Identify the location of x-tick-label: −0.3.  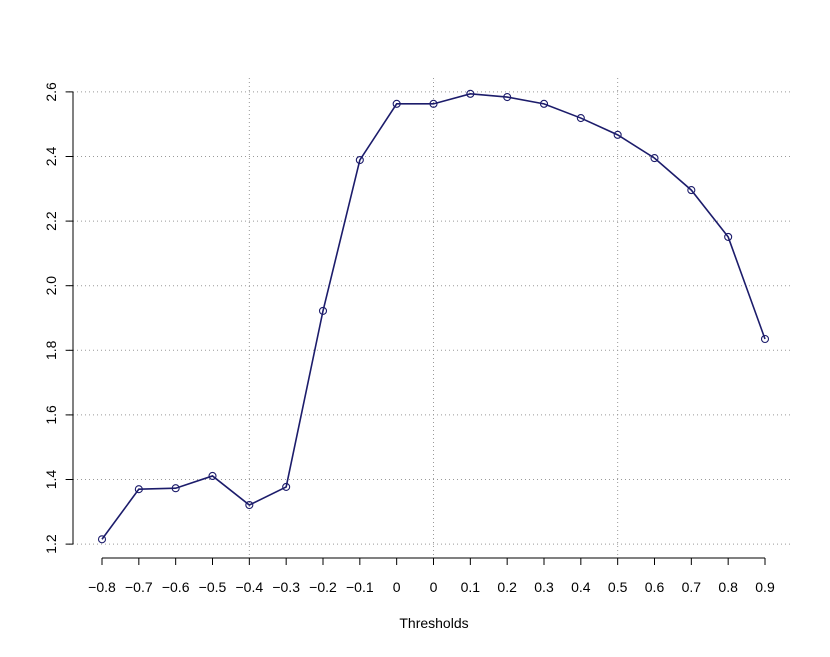
(286, 587).